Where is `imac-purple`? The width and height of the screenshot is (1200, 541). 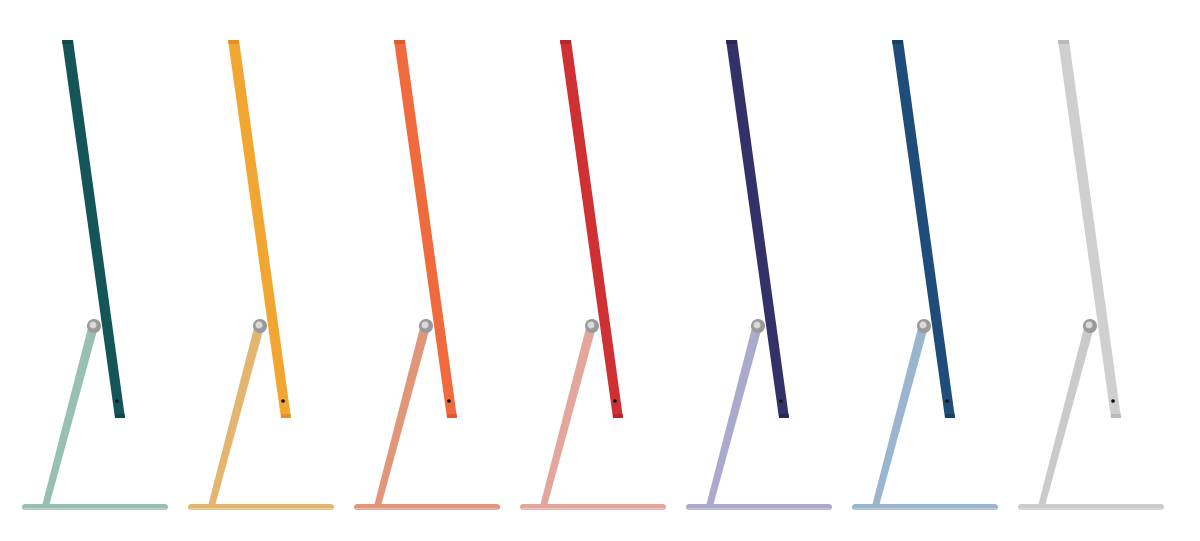
imac-purple is located at coordinates (759, 275).